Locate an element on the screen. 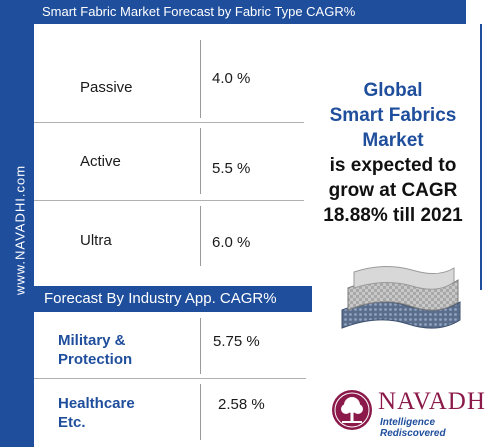  industry-value: 2.58 % is located at coordinates (241, 404).